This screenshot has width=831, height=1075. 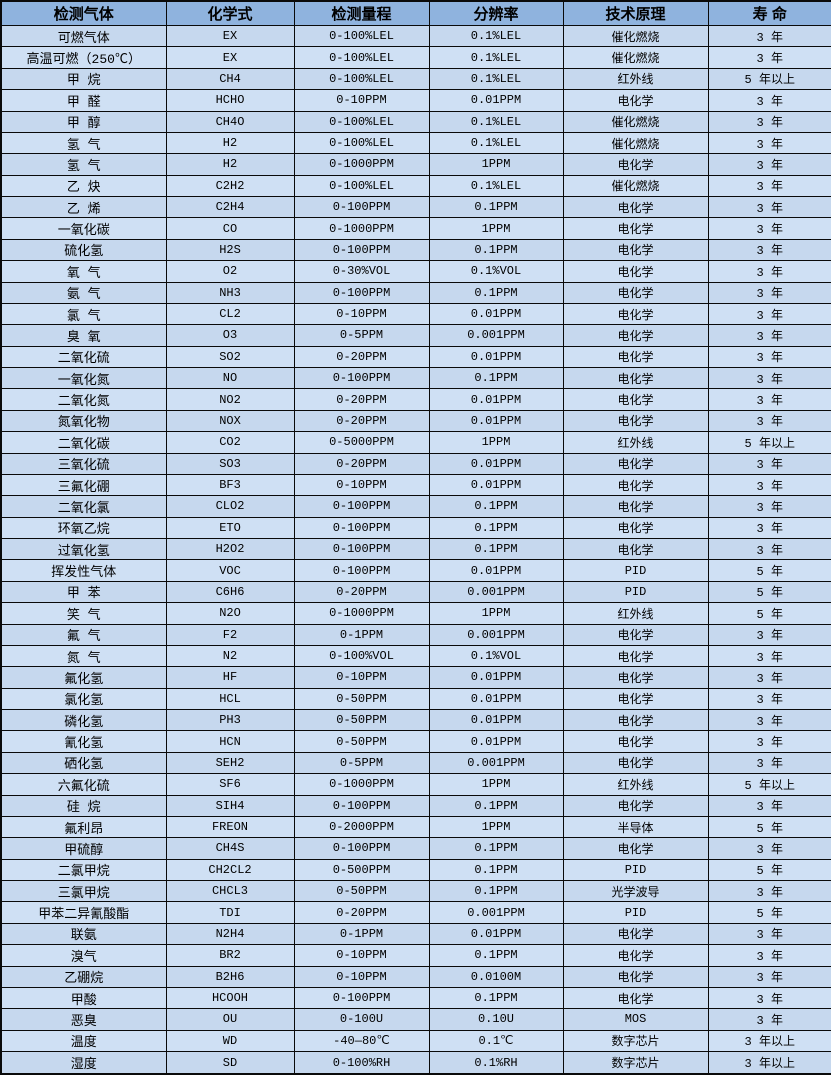 I want to click on table-row: 溴气 BR2 0-10PPM 0.1PPM 电化学 3 年, so click(x=415, y=955).